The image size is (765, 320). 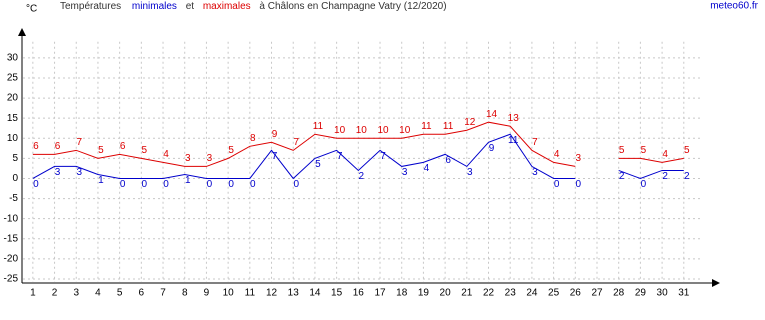 What do you see at coordinates (13, 58) in the screenshot?
I see `y-tick-label: 30` at bounding box center [13, 58].